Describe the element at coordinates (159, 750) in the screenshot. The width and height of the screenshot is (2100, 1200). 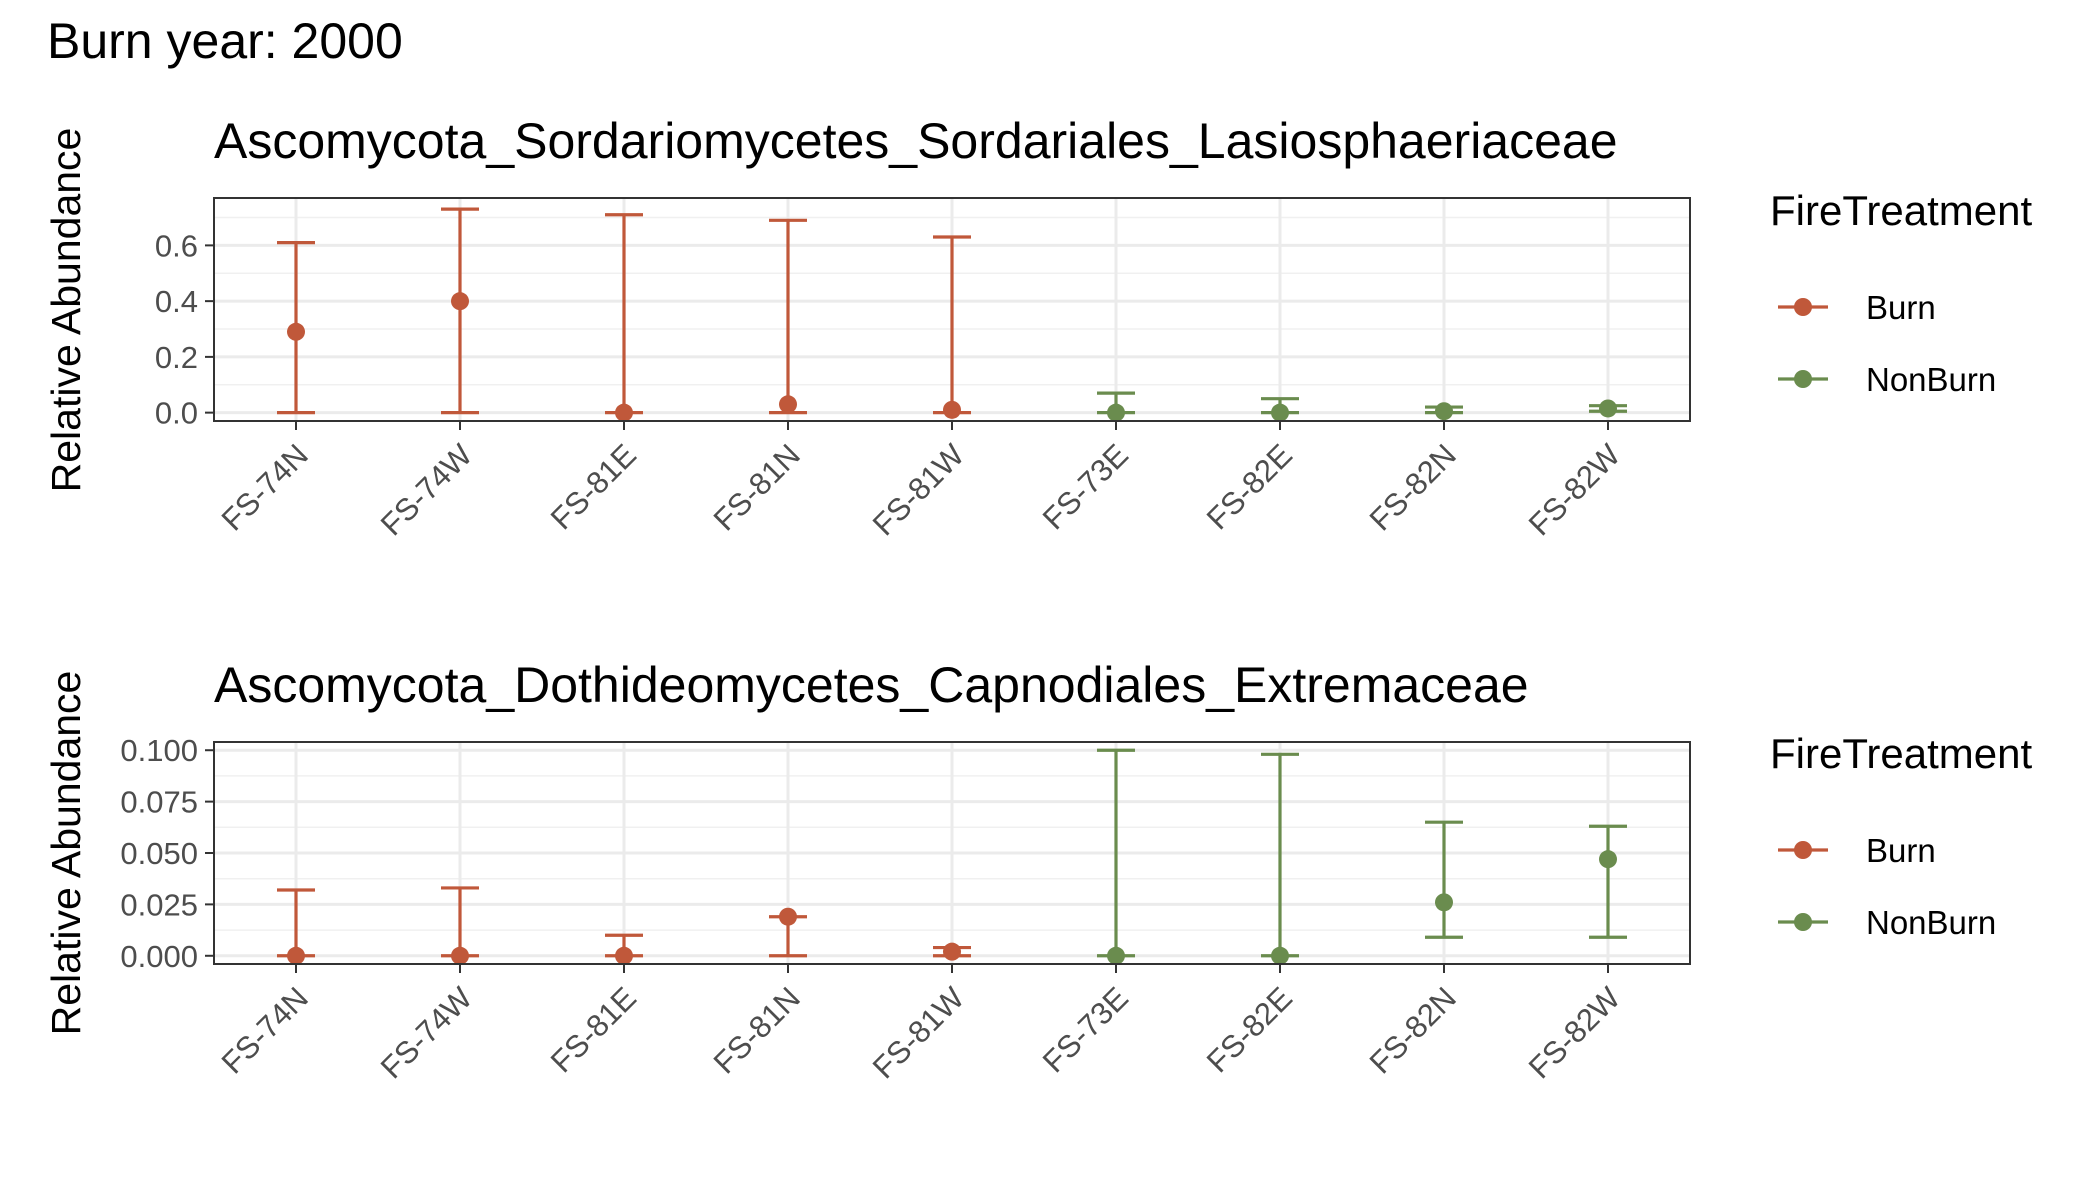
I see `y-tick-label: 0.100` at that location.